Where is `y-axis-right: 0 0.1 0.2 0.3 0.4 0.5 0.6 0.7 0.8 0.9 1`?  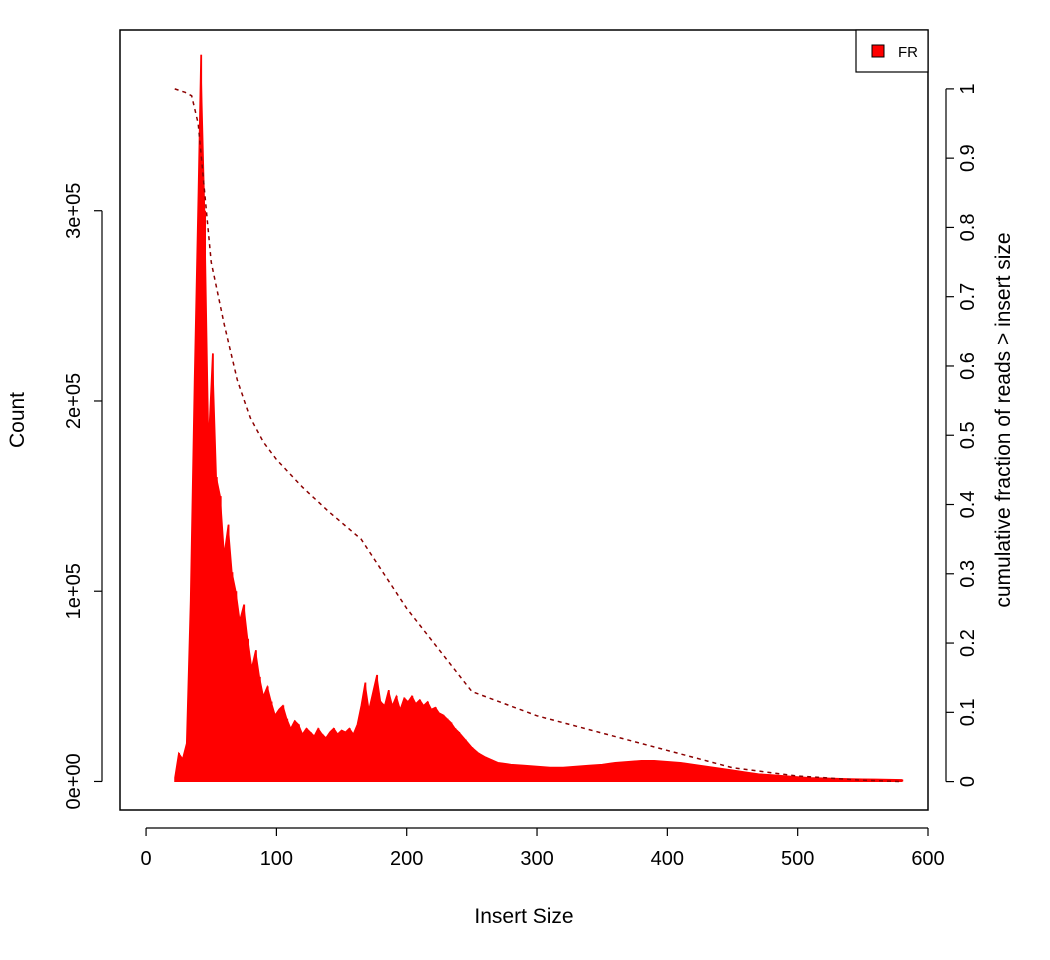 y-axis-right: 0 0.1 0.2 0.3 0.4 0.5 0.6 0.7 0.8 0.9 1 is located at coordinates (962, 435).